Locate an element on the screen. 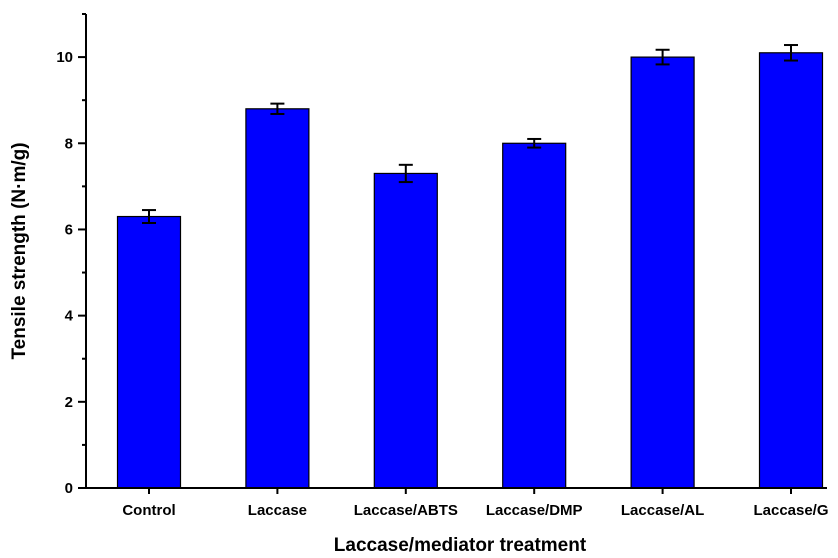 This screenshot has height=558, width=838. x-axis-title: Laccase/mediator treatment is located at coordinates (460, 545).